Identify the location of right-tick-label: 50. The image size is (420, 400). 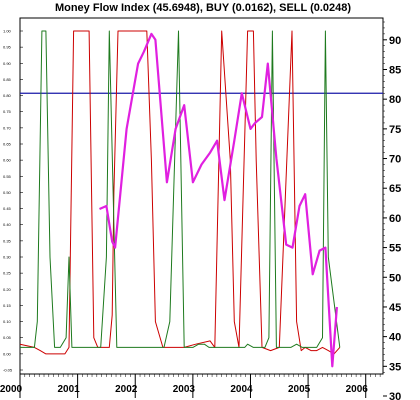
(395, 278).